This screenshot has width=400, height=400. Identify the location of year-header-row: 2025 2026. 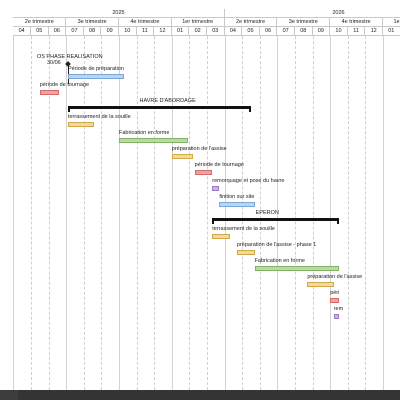
(200, 13).